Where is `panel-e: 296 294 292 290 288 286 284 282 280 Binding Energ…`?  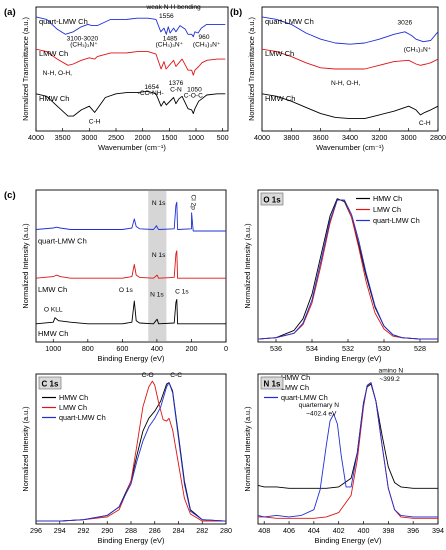 panel-e: 296 294 292 290 288 286 284 282 280 Binding Energ… is located at coordinates (126, 458).